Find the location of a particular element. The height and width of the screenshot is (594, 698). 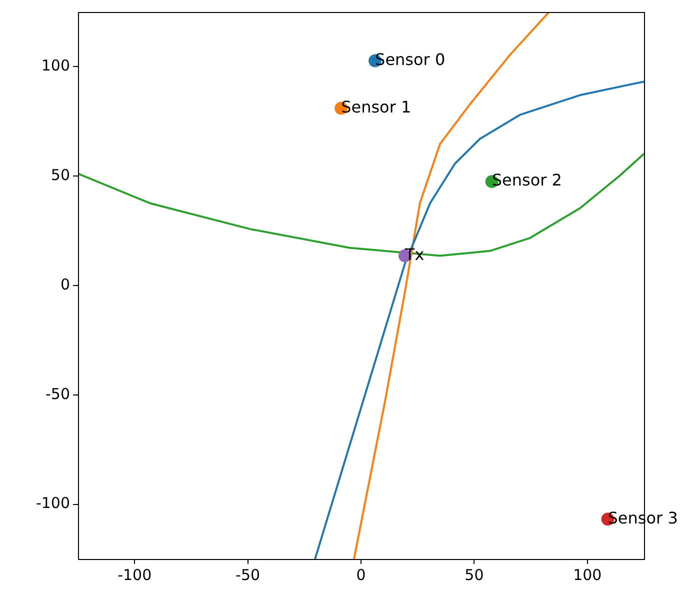

x-tick-label: 50 is located at coordinates (474, 575).